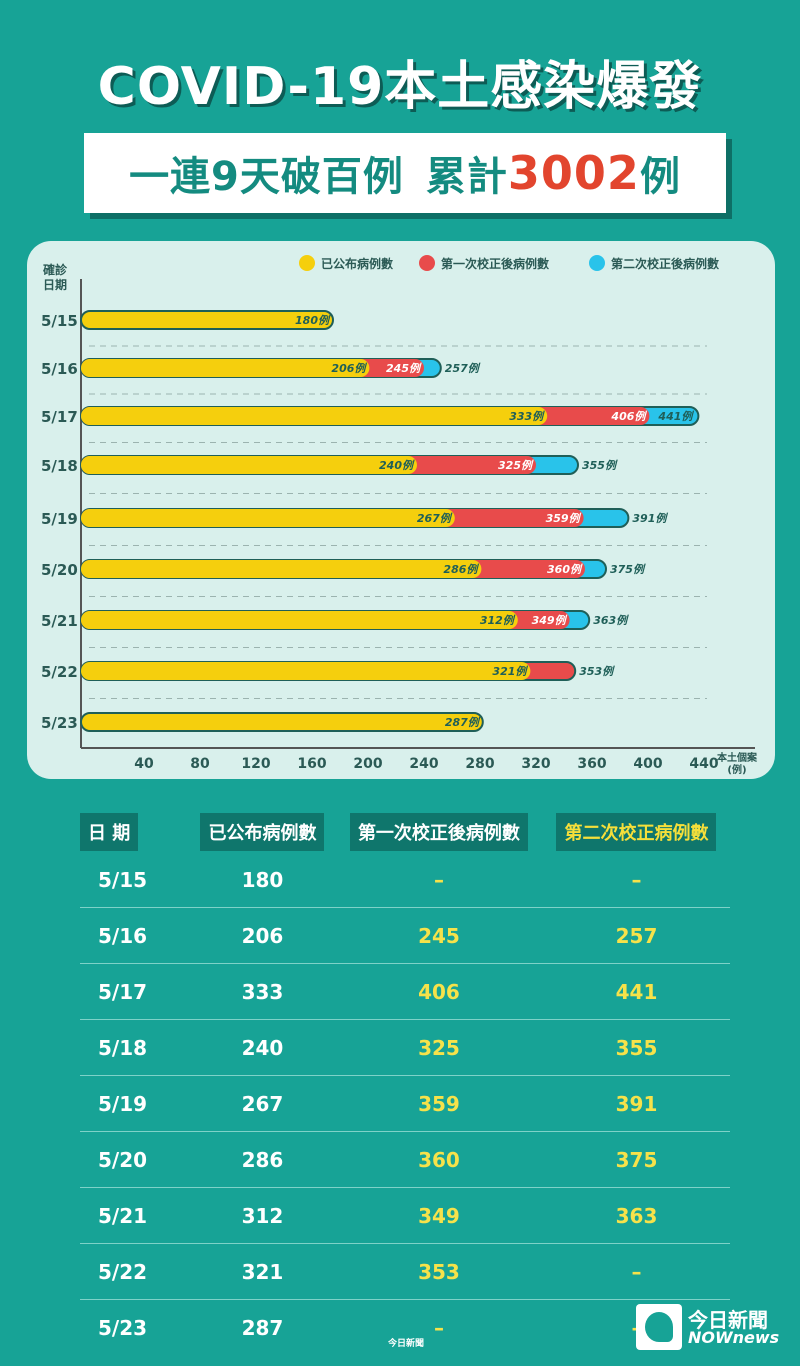  I want to click on cell-date: 5/18, so click(135, 1047).